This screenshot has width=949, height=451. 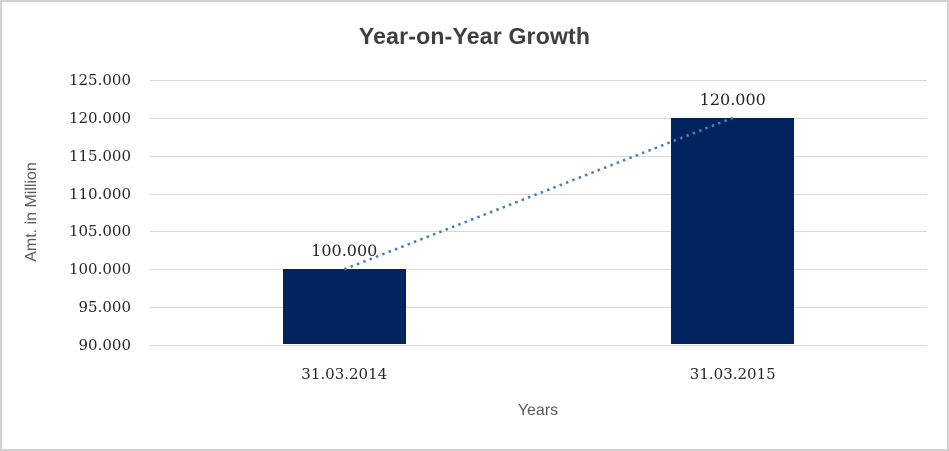 I want to click on y-tick-label: 105.000, so click(x=99, y=231).